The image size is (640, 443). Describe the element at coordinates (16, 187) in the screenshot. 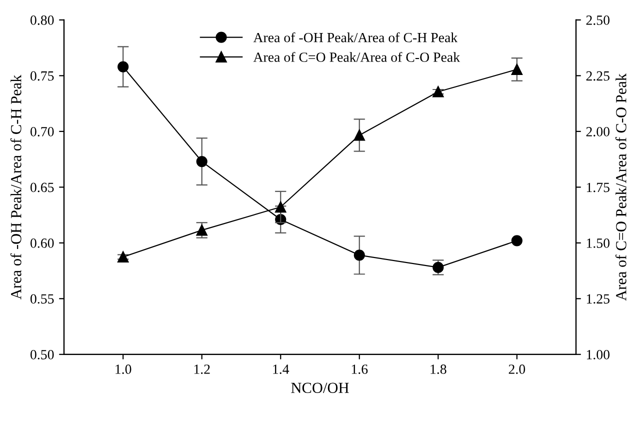

I see `y-axis-title: Area of -OH Peak/Area of C-H Peak` at that location.